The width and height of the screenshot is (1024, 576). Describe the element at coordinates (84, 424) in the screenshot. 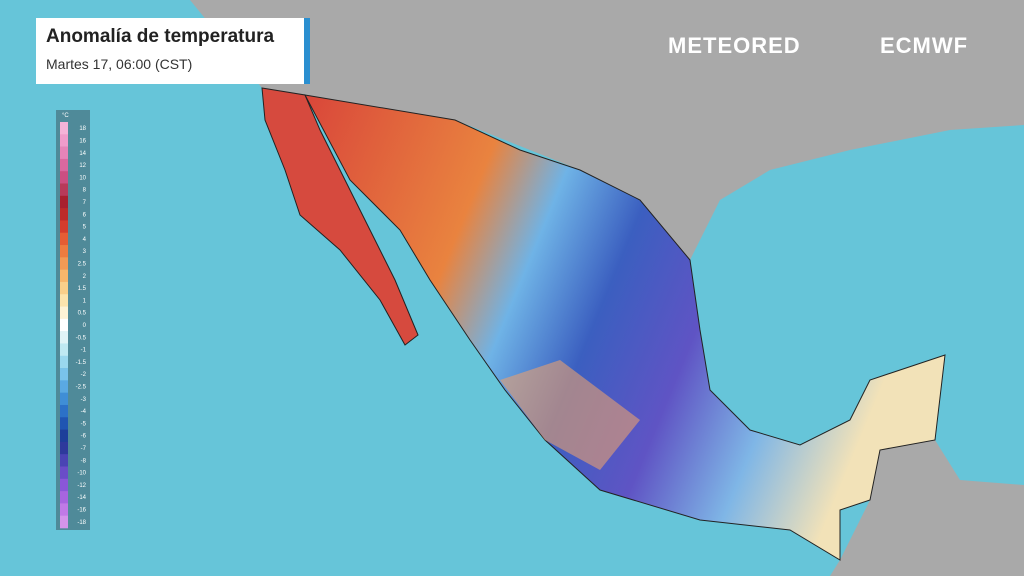

I see `legend-label: -5` at that location.